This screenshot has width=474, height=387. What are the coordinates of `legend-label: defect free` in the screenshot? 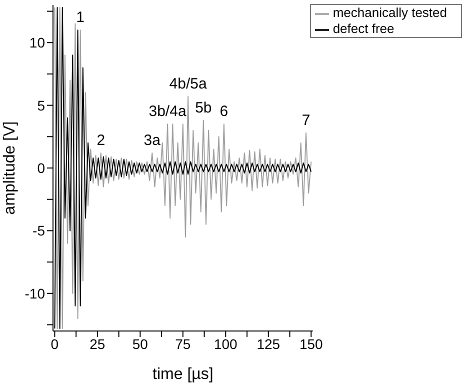 It's located at (363, 28).